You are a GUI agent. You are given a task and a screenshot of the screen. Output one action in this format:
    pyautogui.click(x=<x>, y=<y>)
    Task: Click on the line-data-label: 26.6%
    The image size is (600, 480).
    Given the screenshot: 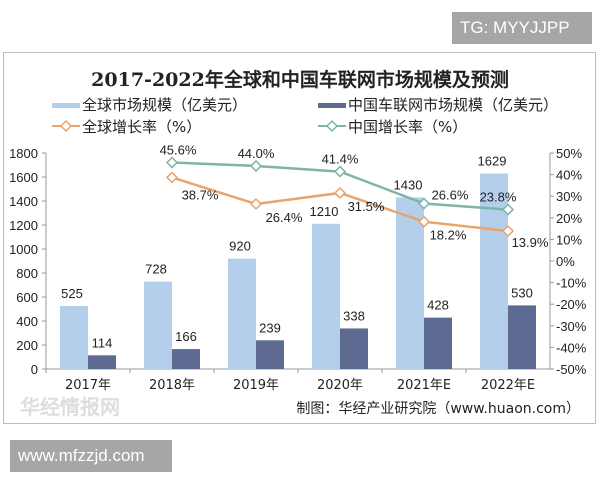 What is the action you would take?
    pyautogui.click(x=450, y=195)
    